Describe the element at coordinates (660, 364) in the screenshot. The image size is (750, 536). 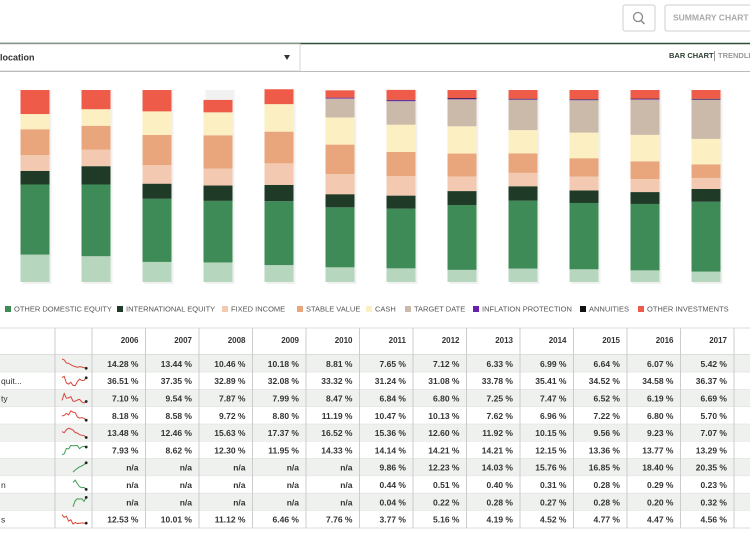
I see `table-cell: 6.07 %` at that location.